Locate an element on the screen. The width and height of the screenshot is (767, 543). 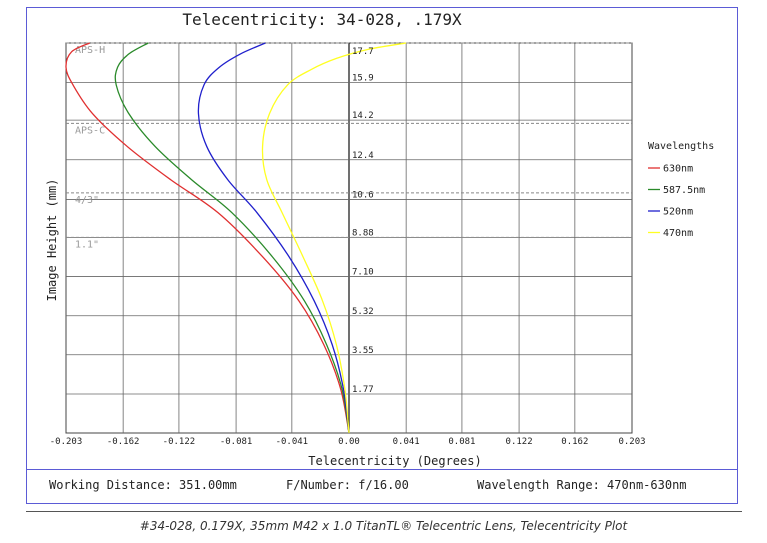
x-tick-label: -0.041 is located at coordinates (292, 442).